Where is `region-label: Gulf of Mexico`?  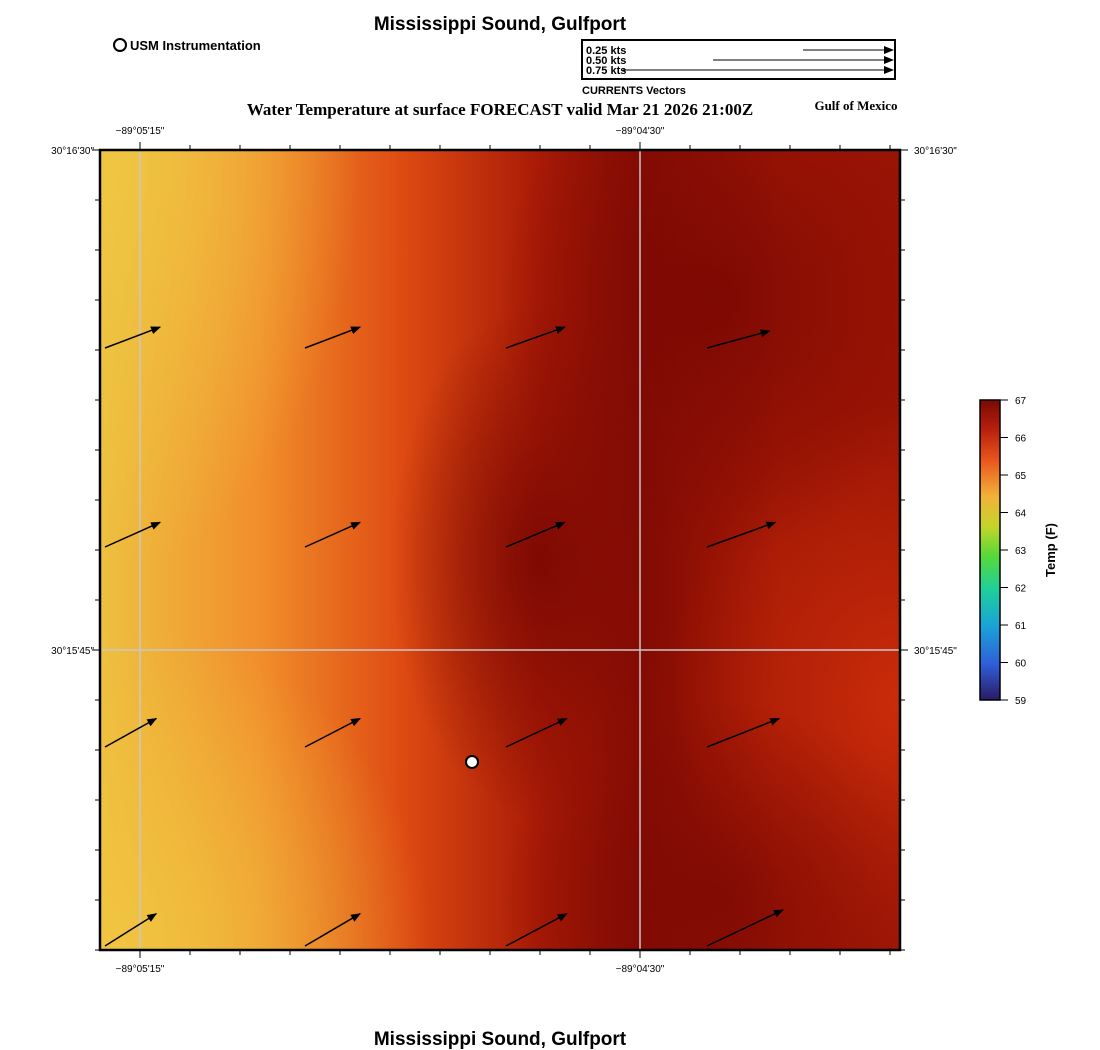
region-label: Gulf of Mexico is located at coordinates (855, 105).